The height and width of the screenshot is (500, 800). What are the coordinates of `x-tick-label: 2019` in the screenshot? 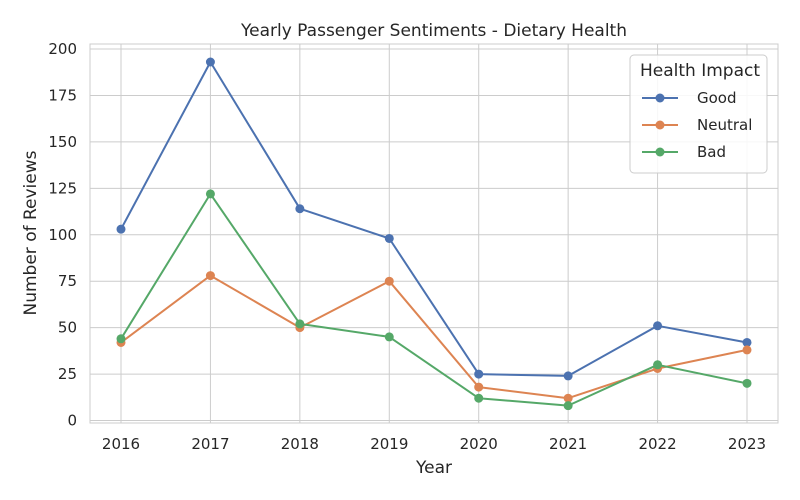 It's located at (389, 444).